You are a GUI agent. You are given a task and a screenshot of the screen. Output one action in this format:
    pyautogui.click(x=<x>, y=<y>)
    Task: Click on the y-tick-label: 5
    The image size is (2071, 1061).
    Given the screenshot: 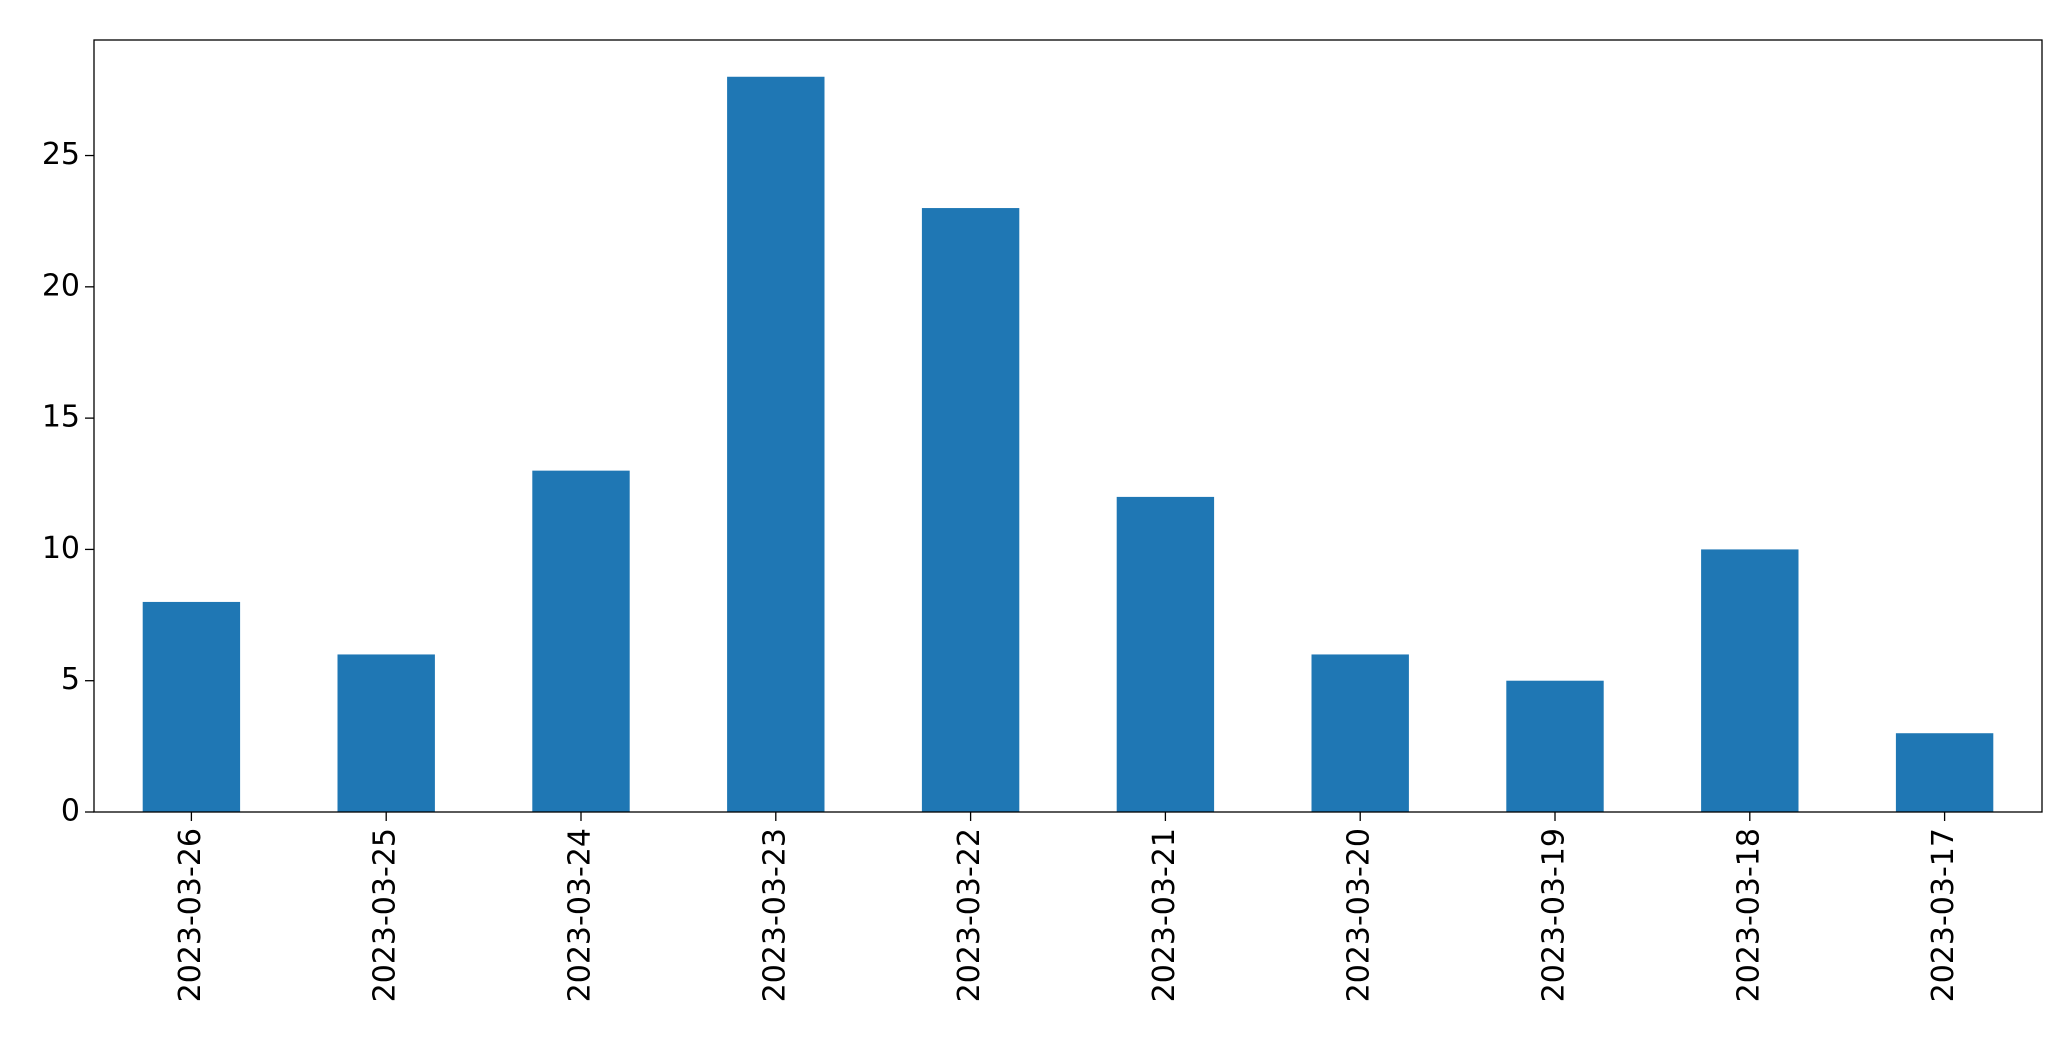 What is the action you would take?
    pyautogui.click(x=70, y=679)
    